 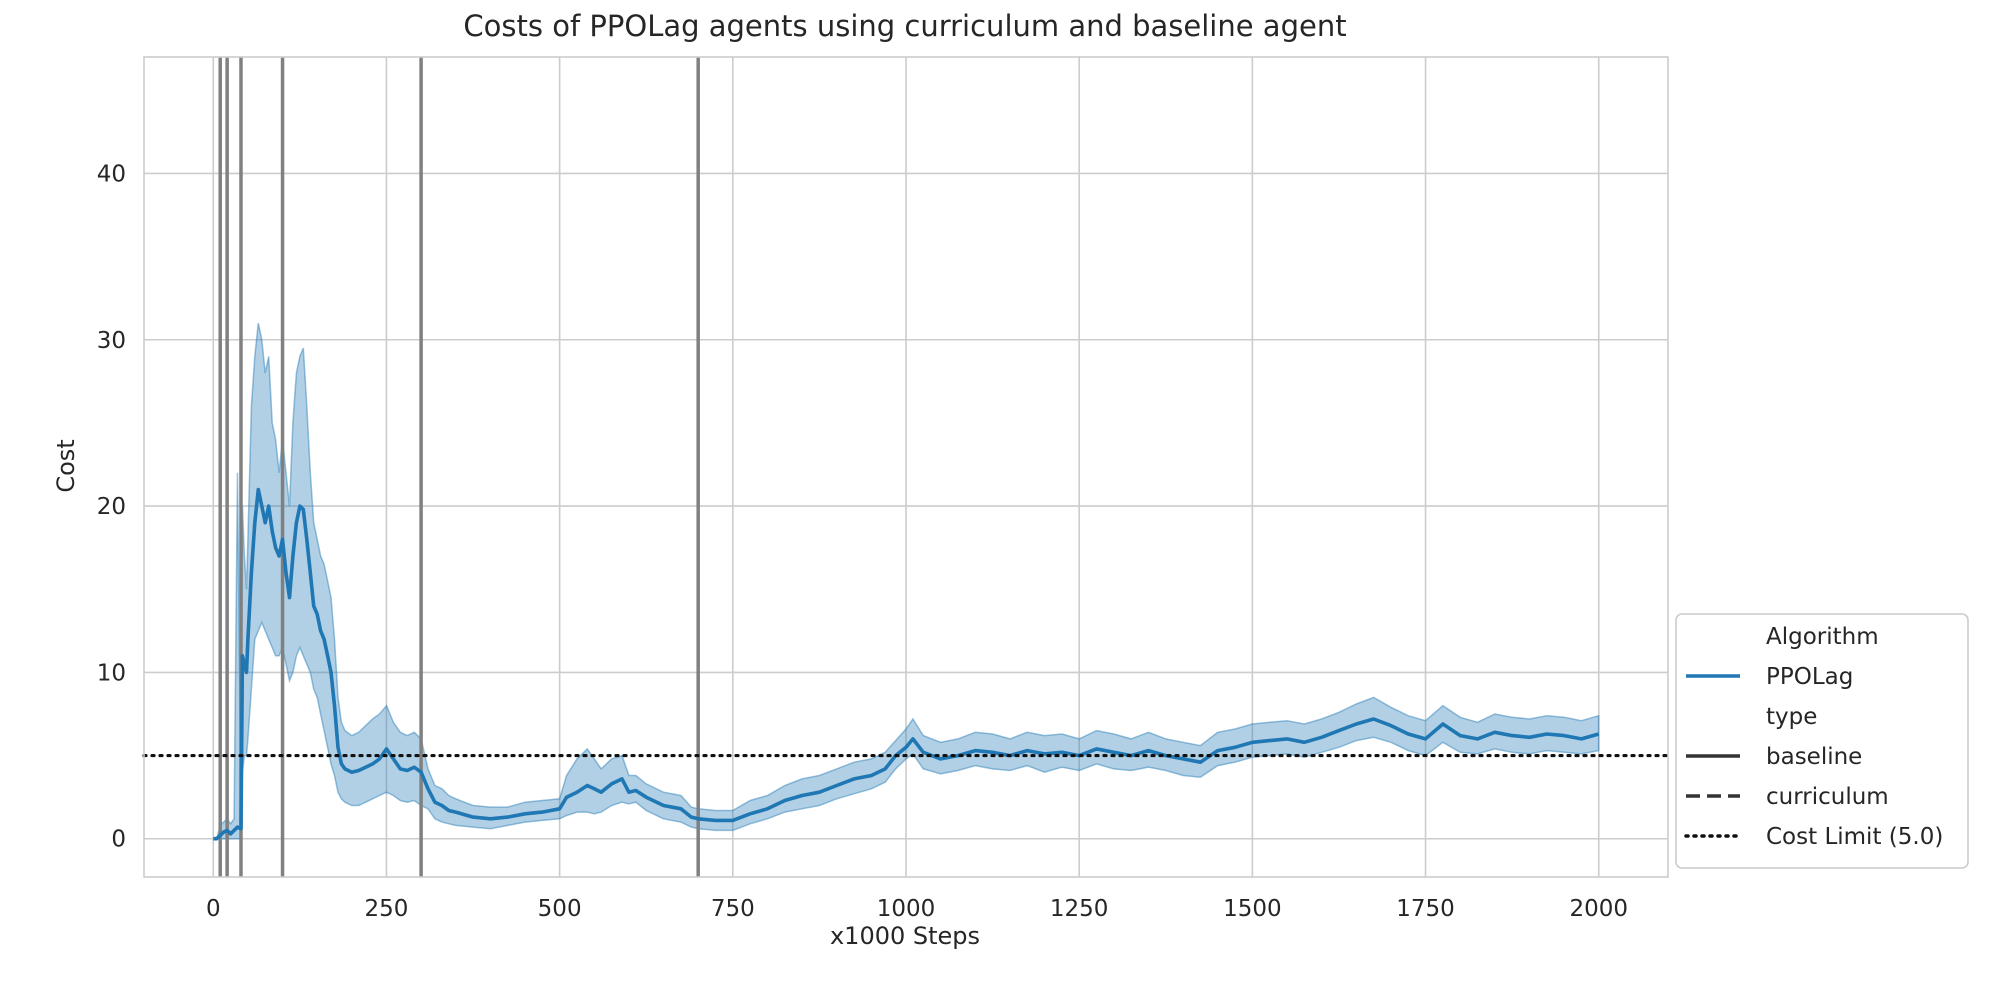 What do you see at coordinates (213, 909) in the screenshot?
I see `x-tick-label: 0` at bounding box center [213, 909].